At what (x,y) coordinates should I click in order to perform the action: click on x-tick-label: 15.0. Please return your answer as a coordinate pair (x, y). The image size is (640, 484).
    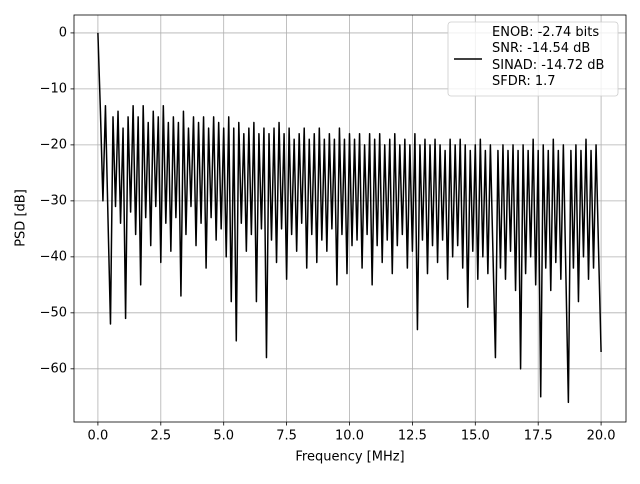
    Looking at the image, I should click on (475, 436).